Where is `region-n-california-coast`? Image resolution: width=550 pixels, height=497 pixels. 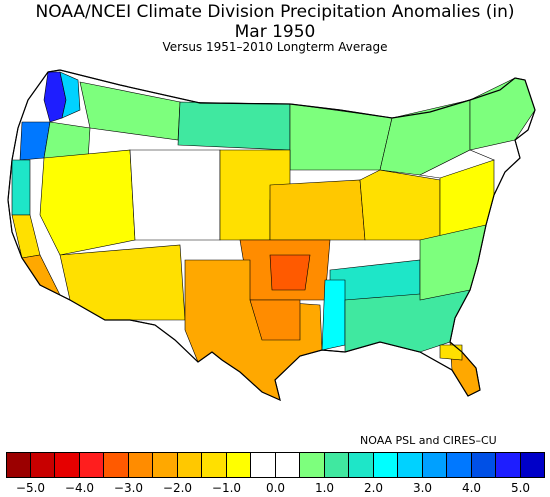
region-n-california-coast is located at coordinates (21, 187).